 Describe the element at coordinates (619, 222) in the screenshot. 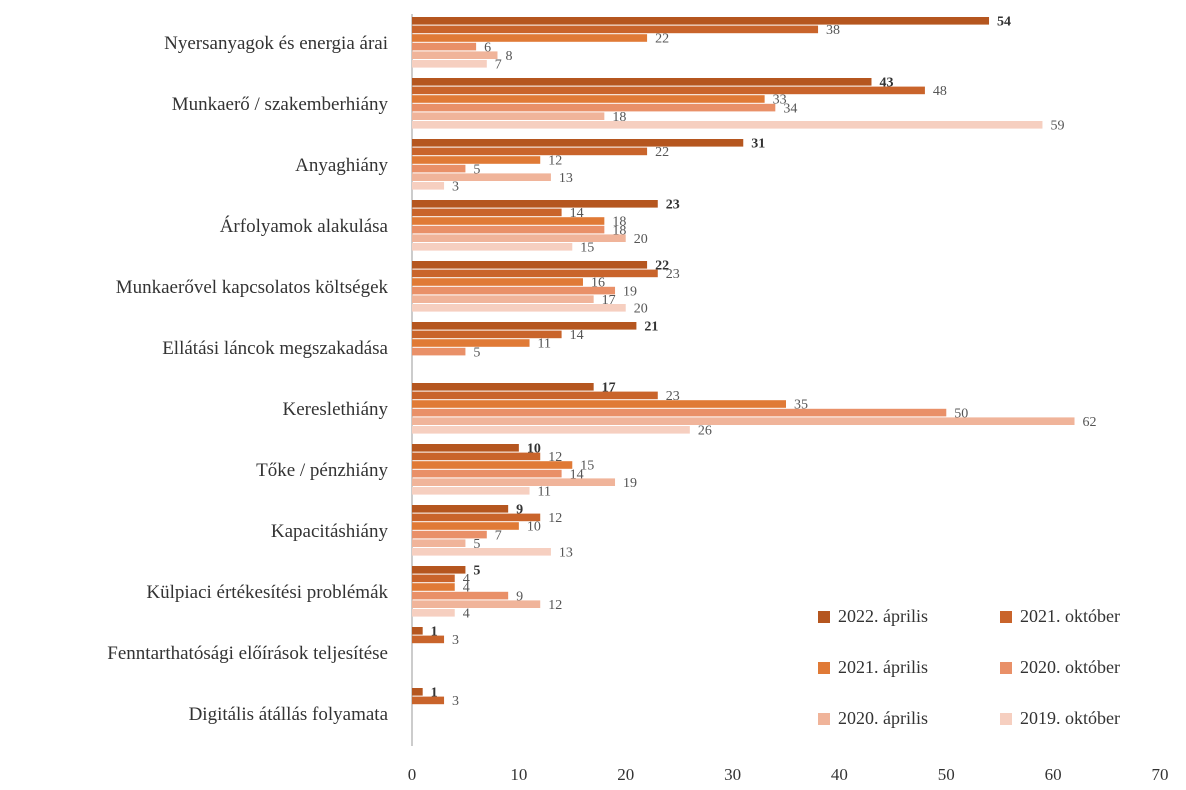

I see `value-label: 18` at that location.